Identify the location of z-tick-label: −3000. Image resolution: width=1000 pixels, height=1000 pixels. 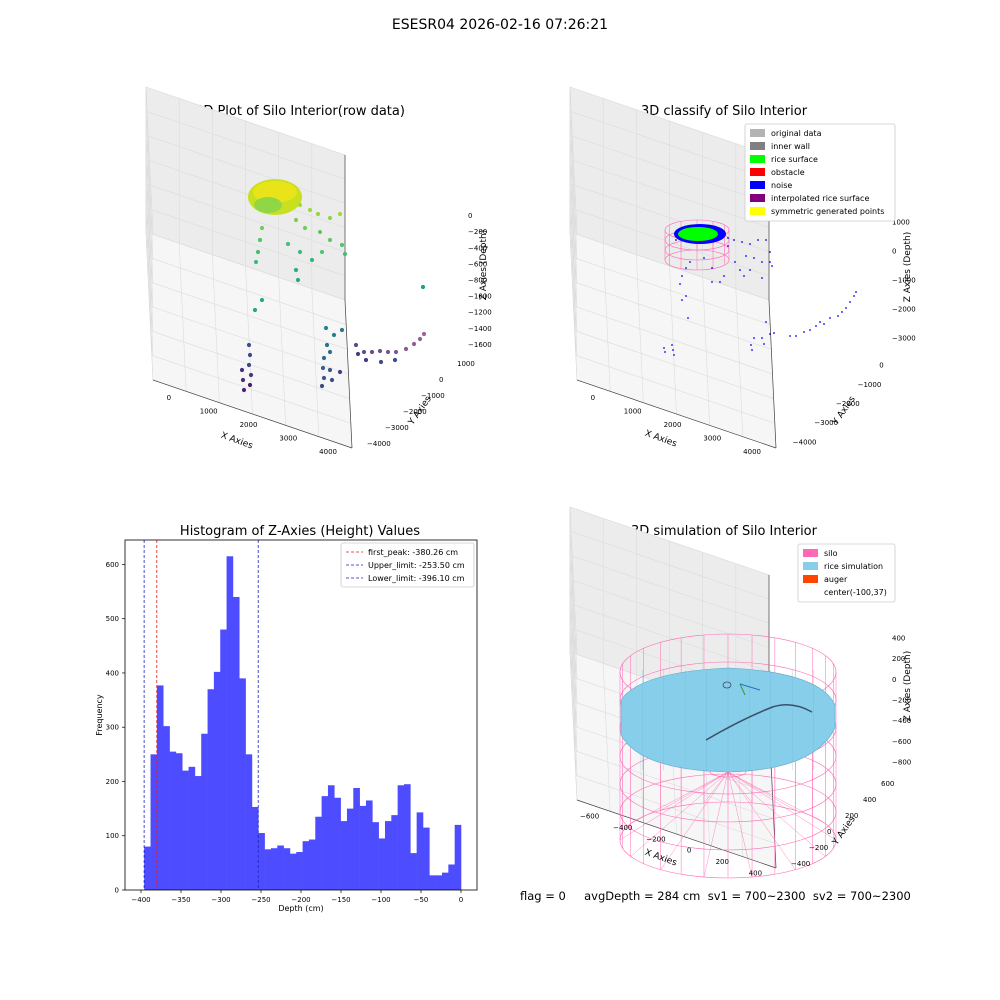
(904, 339).